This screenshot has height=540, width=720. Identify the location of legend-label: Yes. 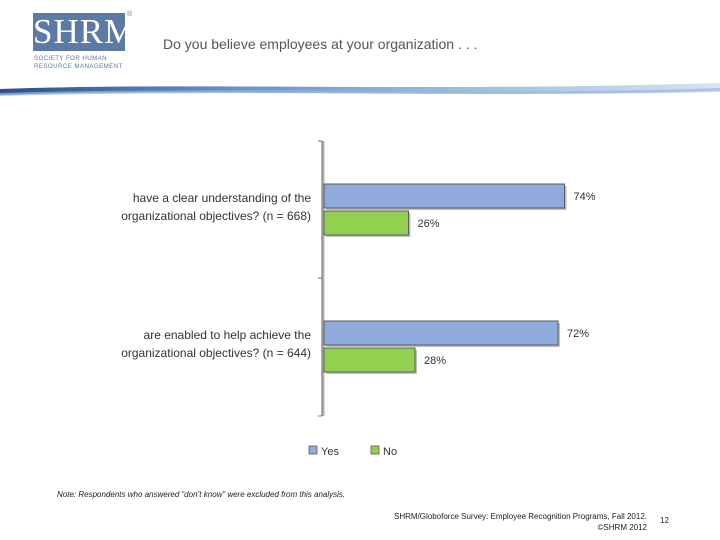
(330, 452).